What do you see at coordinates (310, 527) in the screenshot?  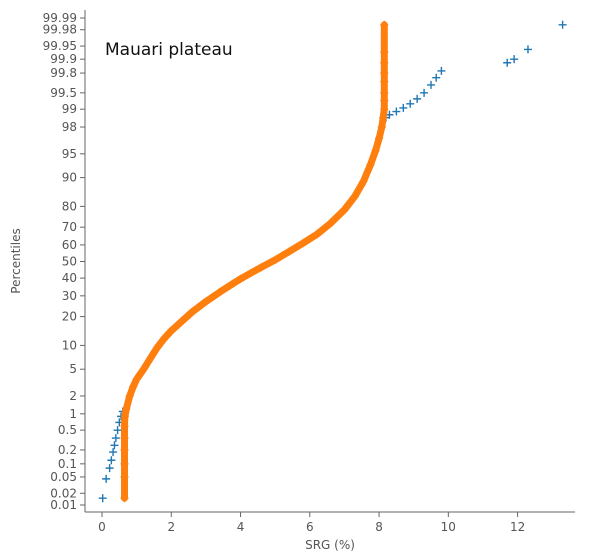 I see `x-tick-label: 6` at bounding box center [310, 527].